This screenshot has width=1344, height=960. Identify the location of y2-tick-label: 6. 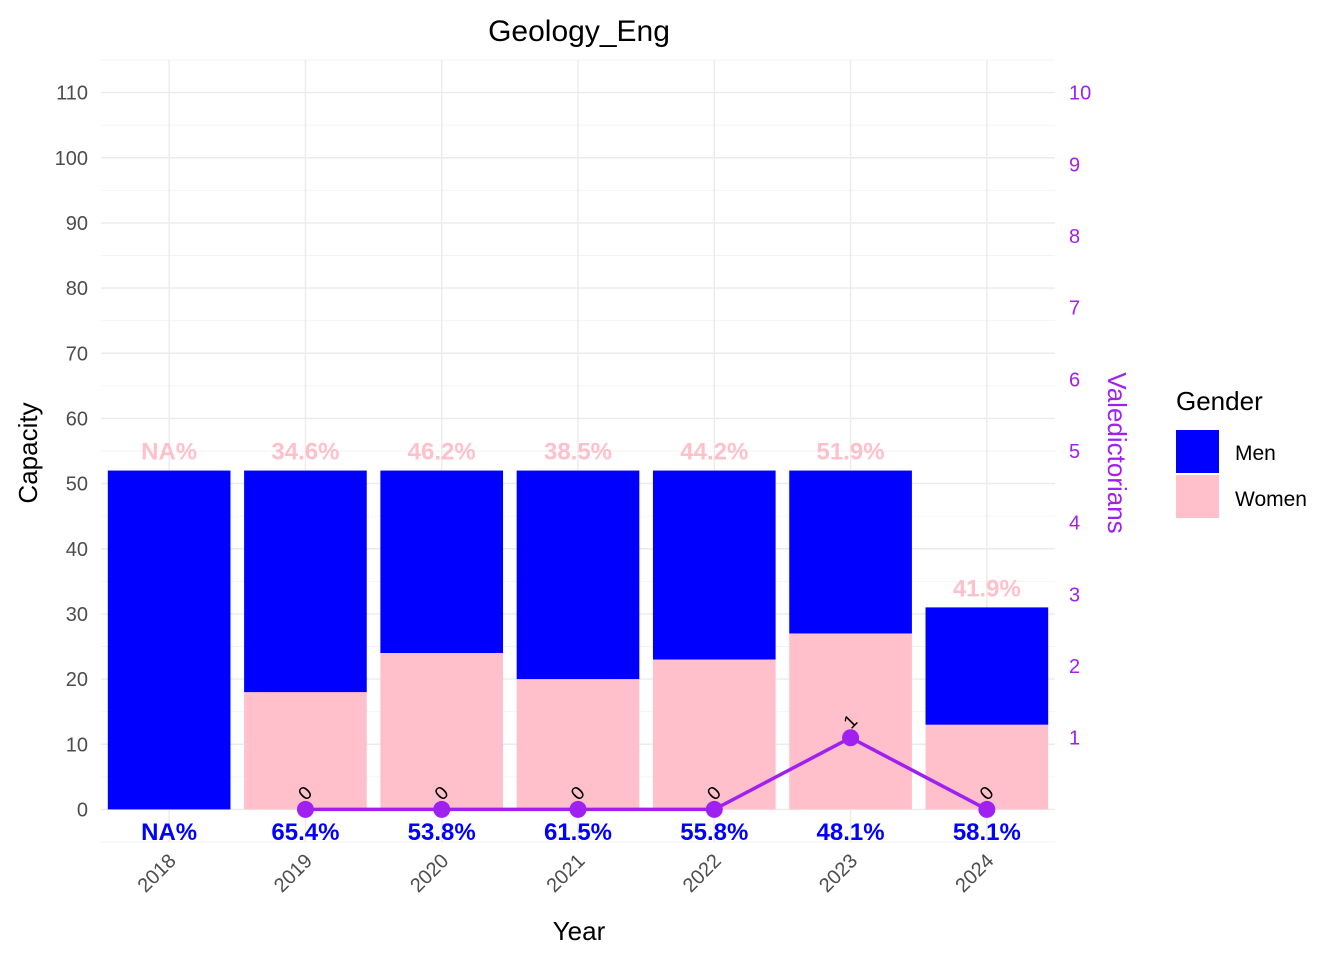
(1074, 380).